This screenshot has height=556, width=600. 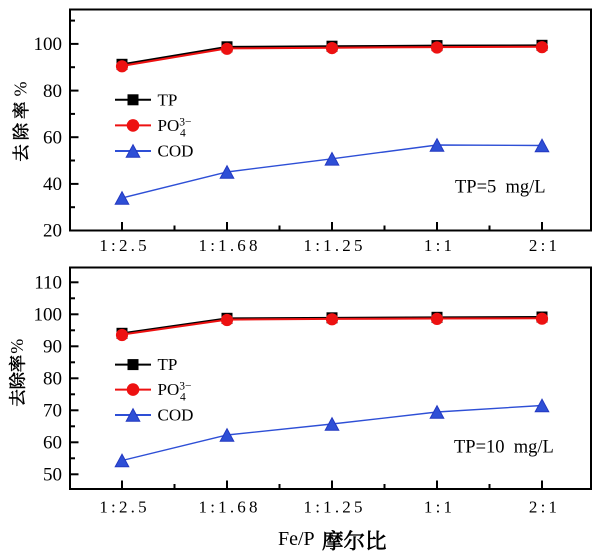 What do you see at coordinates (52, 411) in the screenshot?
I see `svg-text: 70` at bounding box center [52, 411].